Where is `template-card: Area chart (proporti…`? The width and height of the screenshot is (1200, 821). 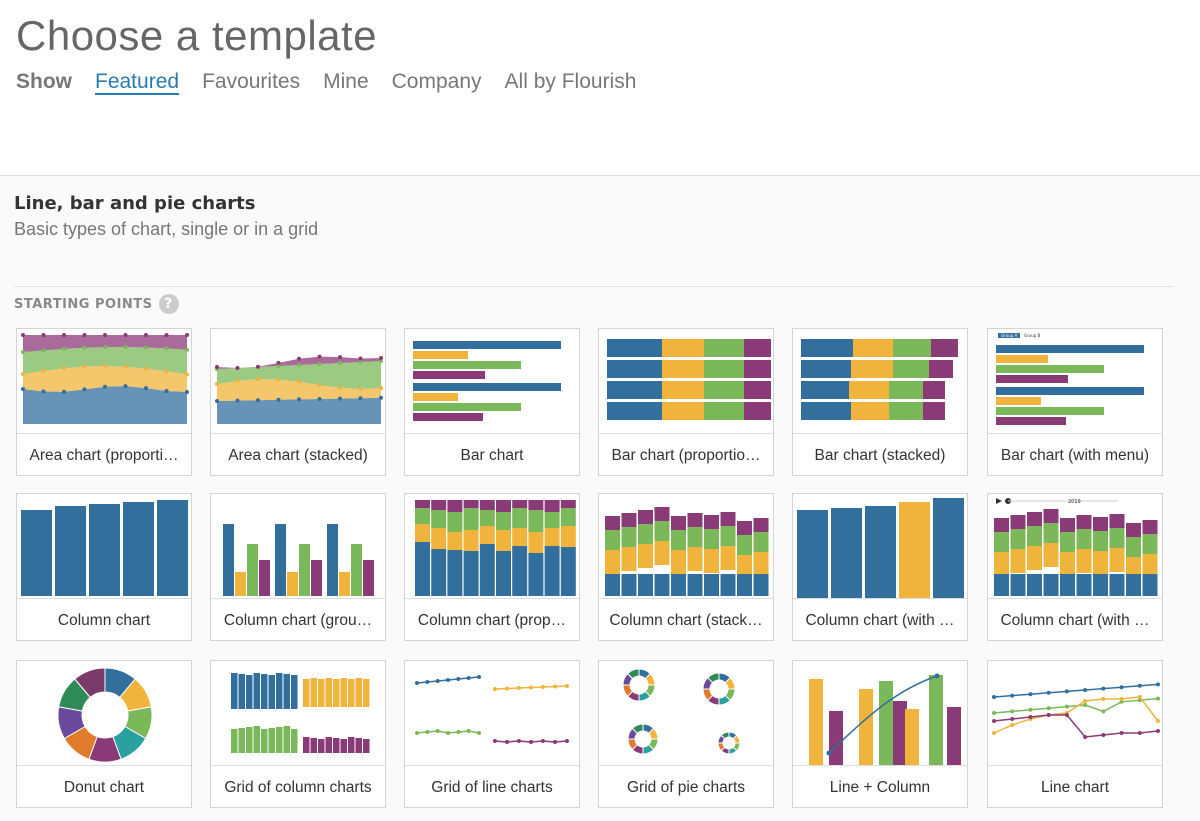
template-card: Area chart (proporti… is located at coordinates (104, 402).